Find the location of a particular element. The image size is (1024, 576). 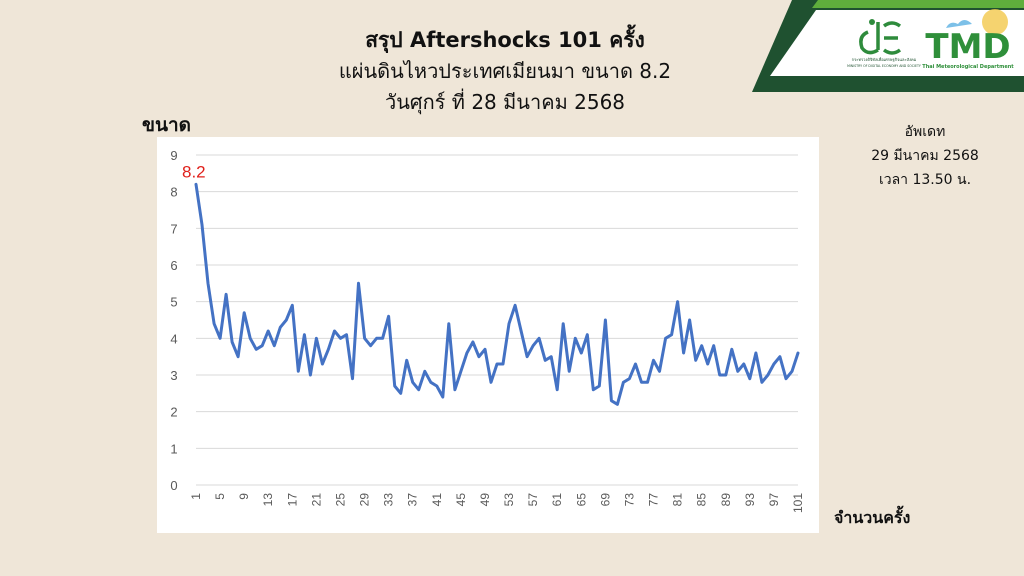

x-tick-label: 89 is located at coordinates (726, 500).